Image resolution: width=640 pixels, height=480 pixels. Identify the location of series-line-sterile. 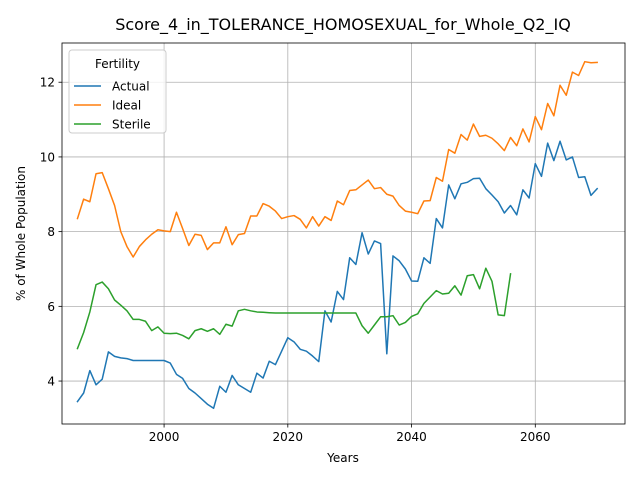
(294, 308).